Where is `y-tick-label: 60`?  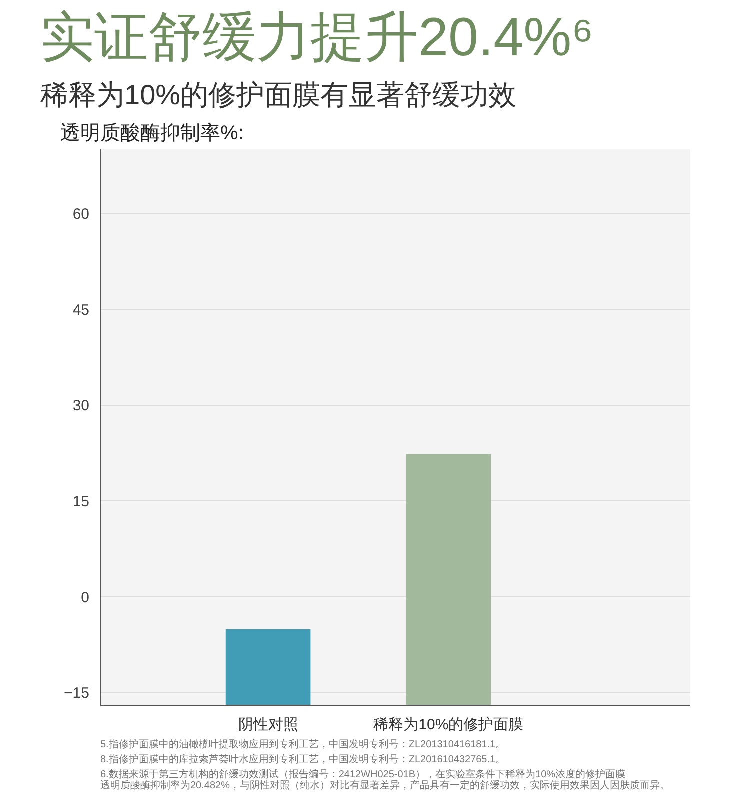
y-tick-label: 60 is located at coordinates (81, 214).